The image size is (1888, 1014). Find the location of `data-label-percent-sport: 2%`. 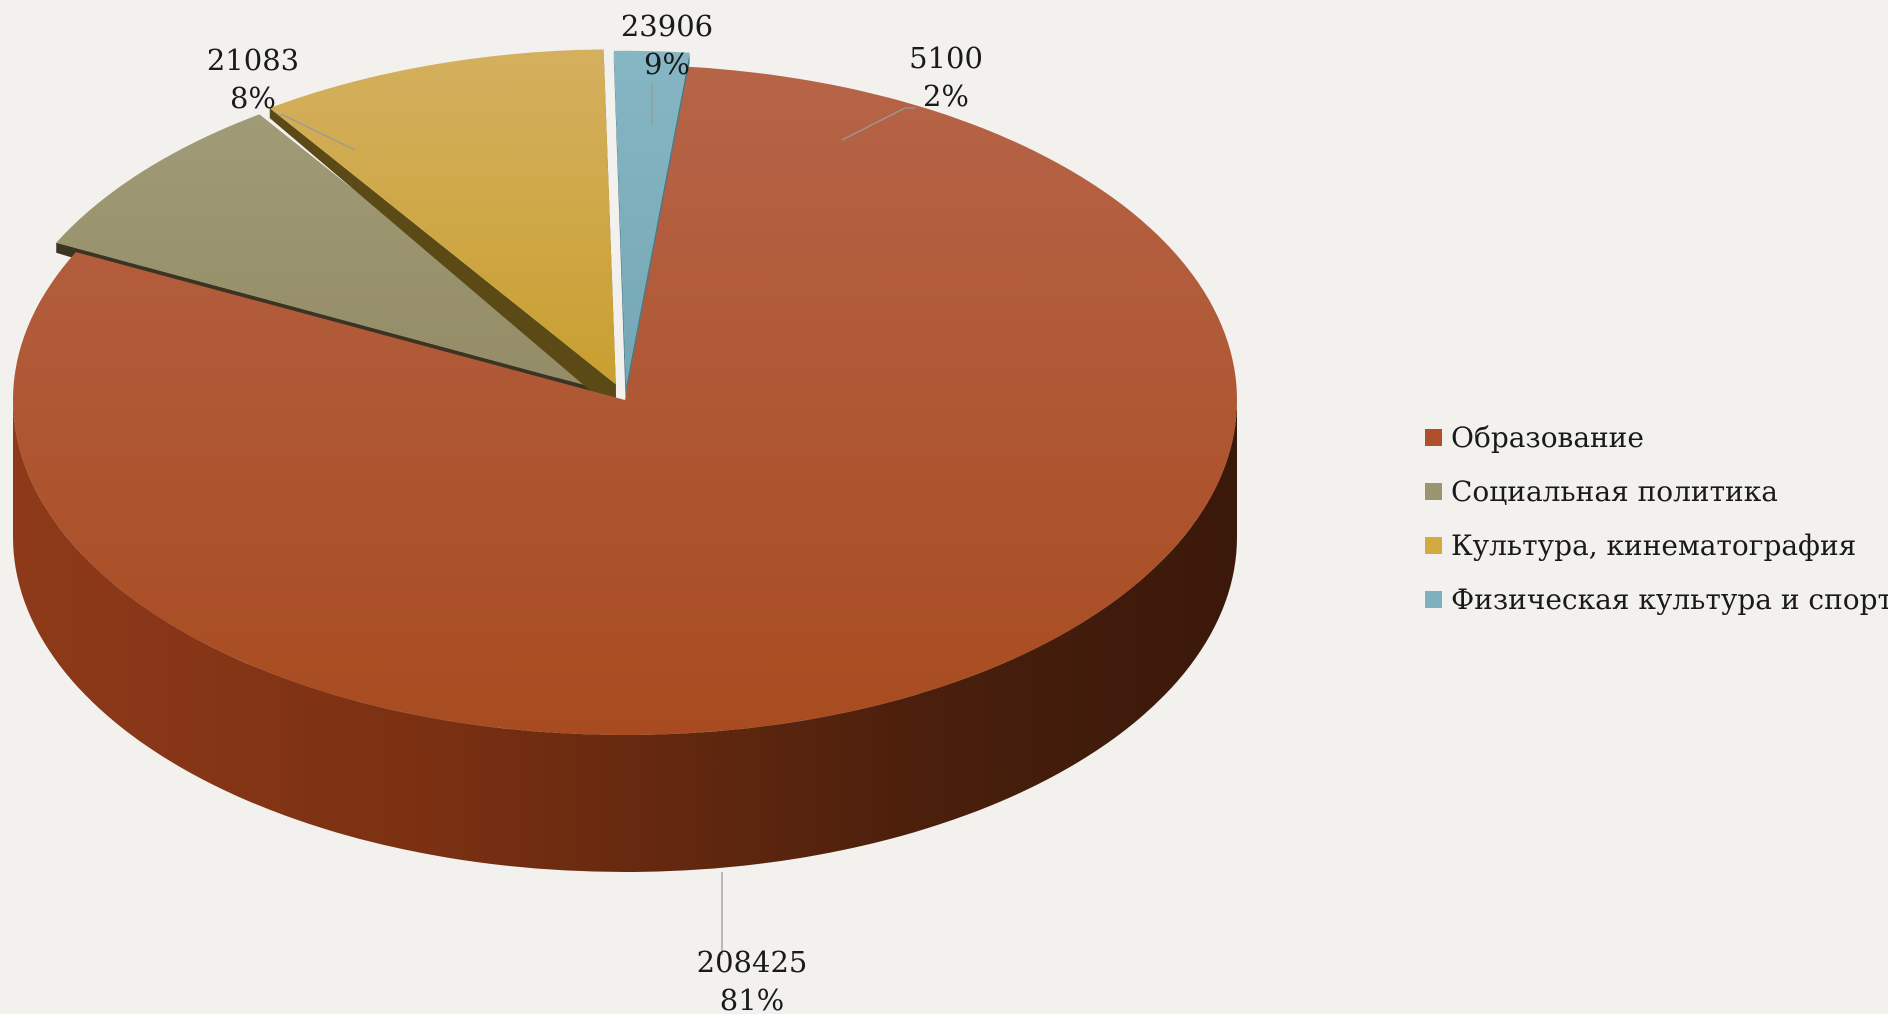

data-label-percent-sport: 2% is located at coordinates (946, 96).